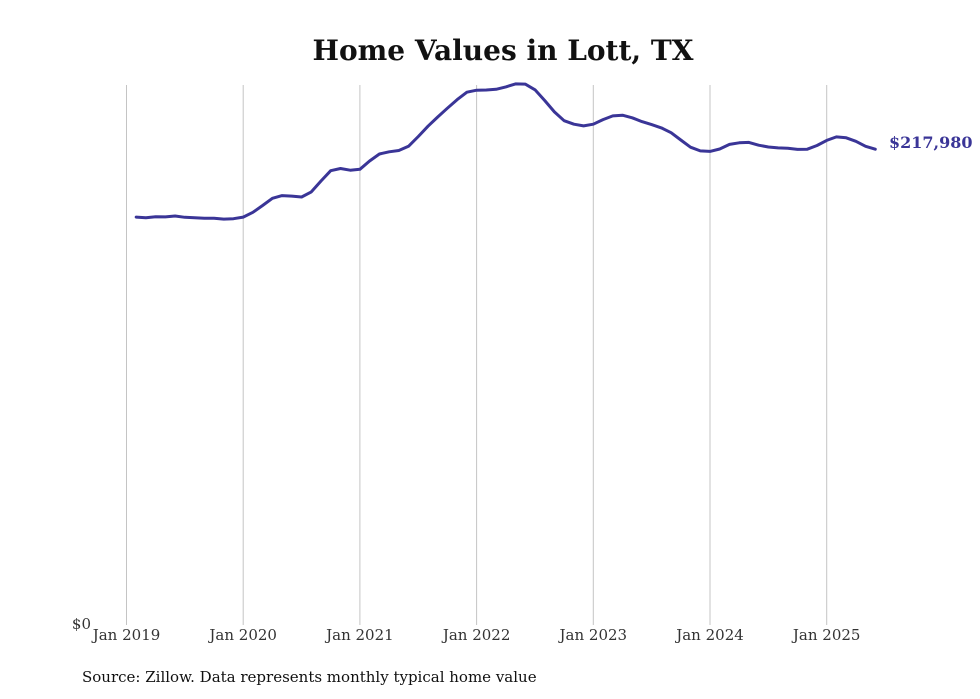 This screenshot has width=980, height=699. What do you see at coordinates (826, 635) in the screenshot?
I see `x-tick-label-6: Jan 2025` at bounding box center [826, 635].